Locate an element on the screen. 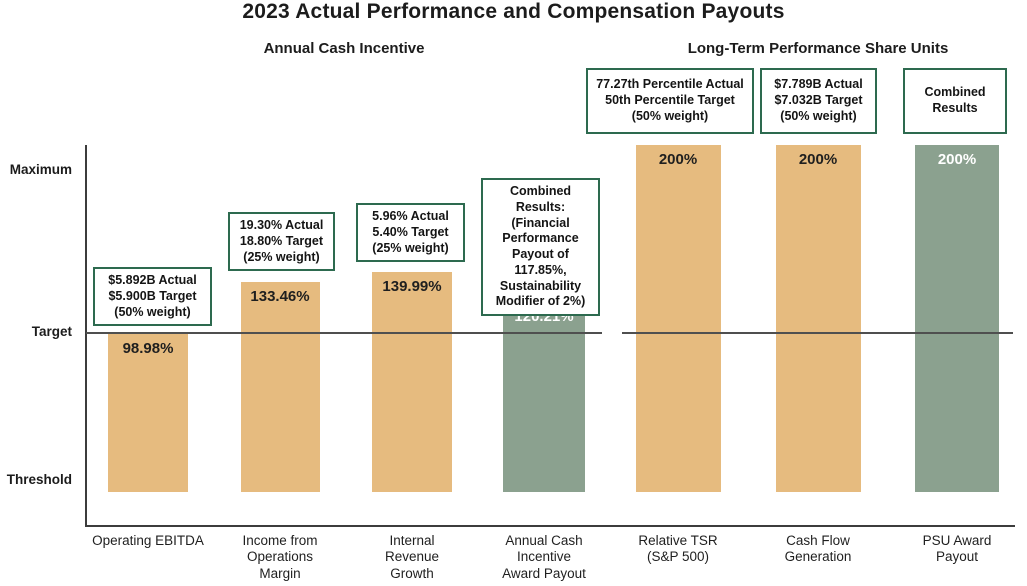 Image resolution: width=1027 pixels, height=586 pixels. y-axis-label-maximum: Maximum is located at coordinates (40, 169).